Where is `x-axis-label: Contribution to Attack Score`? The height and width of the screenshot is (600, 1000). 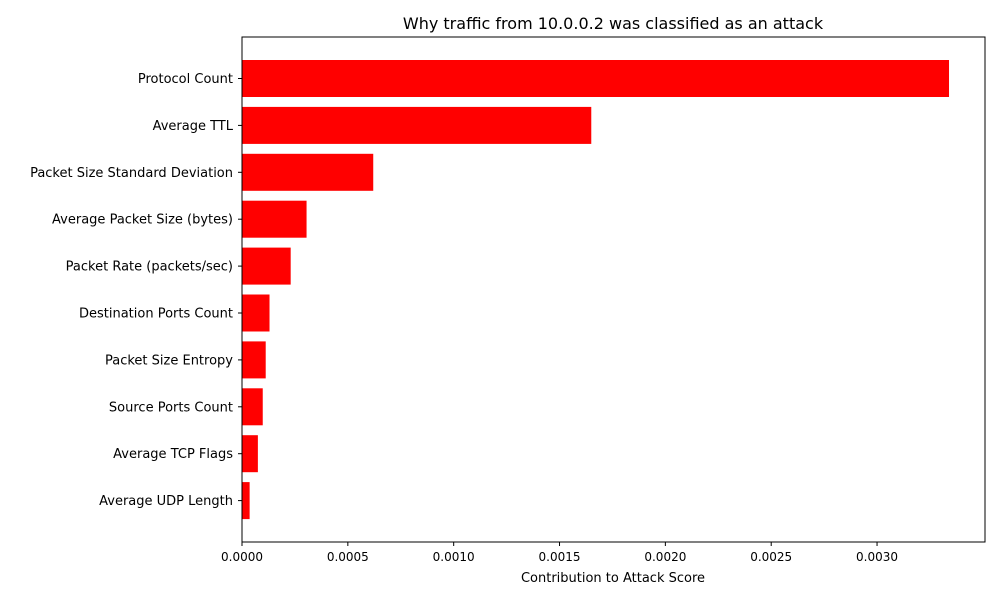 x-axis-label: Contribution to Attack Score is located at coordinates (613, 578).